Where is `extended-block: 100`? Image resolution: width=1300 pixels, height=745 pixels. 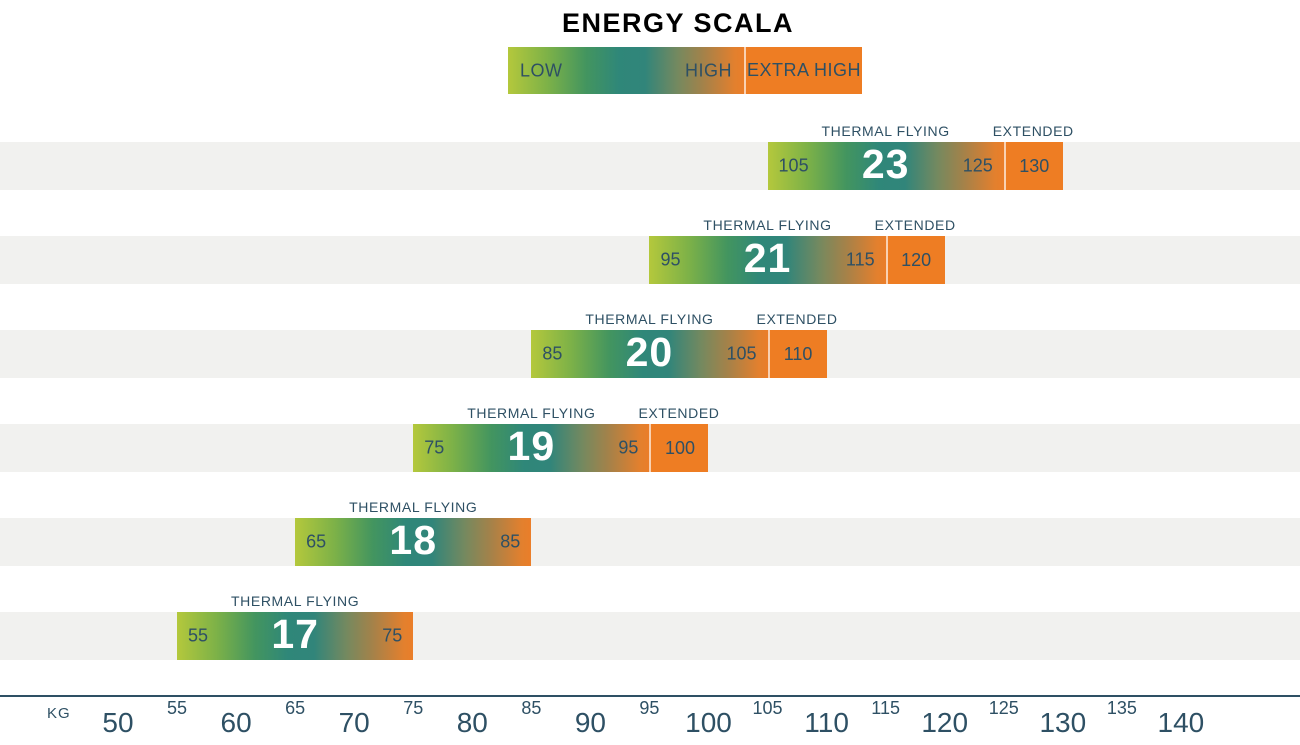 extended-block: 100 is located at coordinates (679, 448).